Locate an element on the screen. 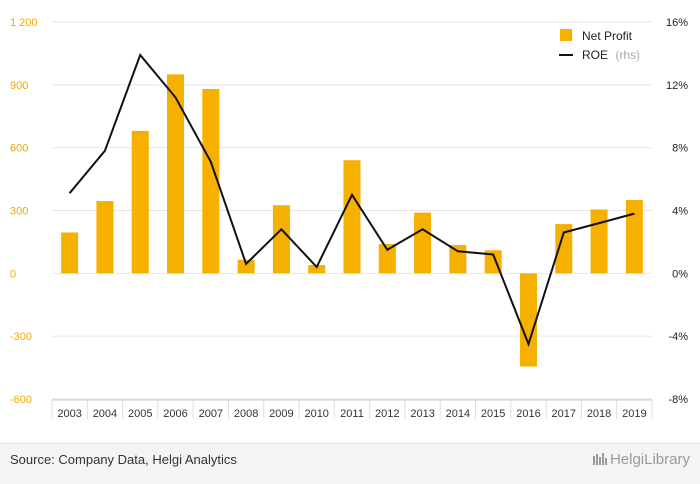  right-tick-label: 16% is located at coordinates (677, 23).